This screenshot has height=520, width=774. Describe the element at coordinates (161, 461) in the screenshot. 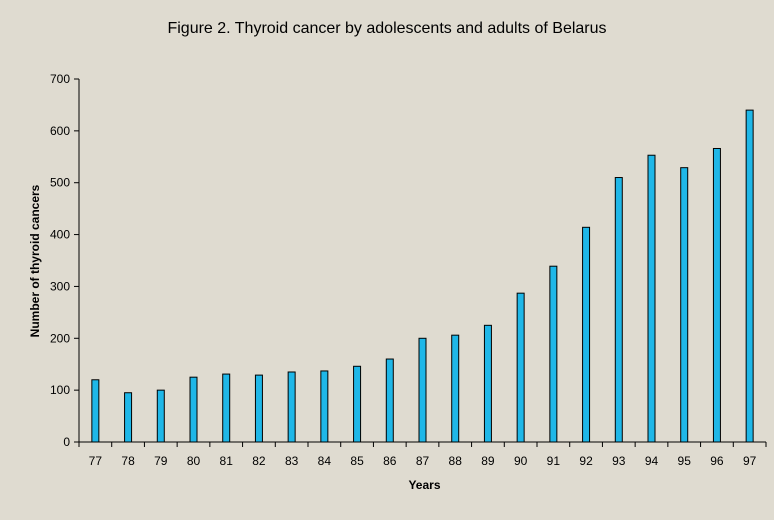

I see `x-tick-label: 79` at that location.